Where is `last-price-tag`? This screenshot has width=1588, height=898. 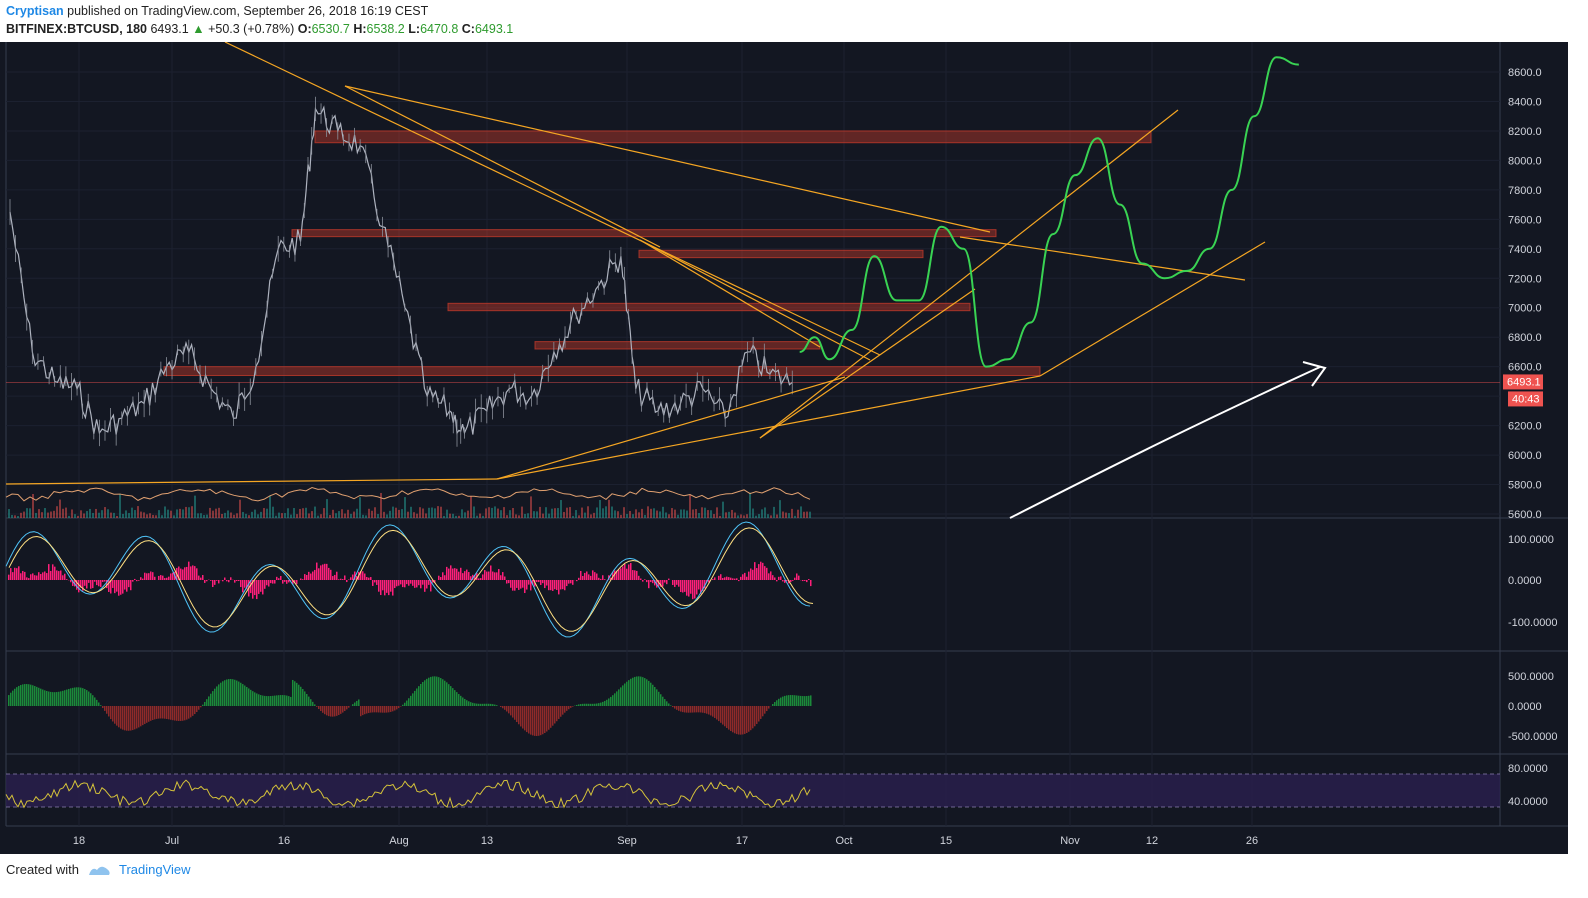 last-price-tag is located at coordinates (1523, 382).